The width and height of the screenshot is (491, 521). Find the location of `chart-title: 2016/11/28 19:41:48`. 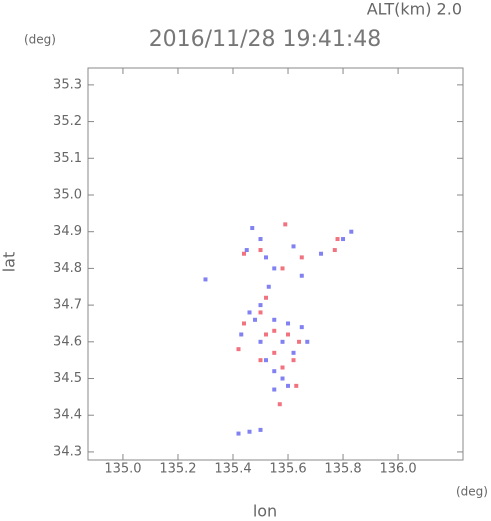

chart-title: 2016/11/28 19:41:48 is located at coordinates (265, 39).